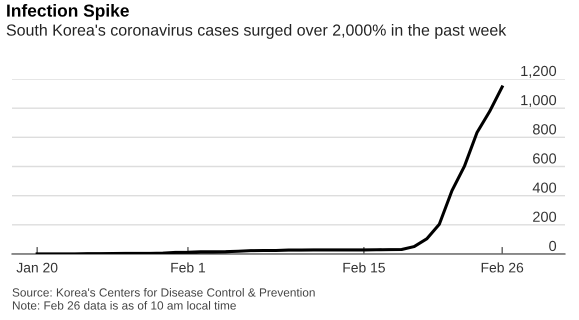 The width and height of the screenshot is (579, 320). Describe the element at coordinates (68, 12) in the screenshot. I see `chart-title: Infection Spike` at that location.